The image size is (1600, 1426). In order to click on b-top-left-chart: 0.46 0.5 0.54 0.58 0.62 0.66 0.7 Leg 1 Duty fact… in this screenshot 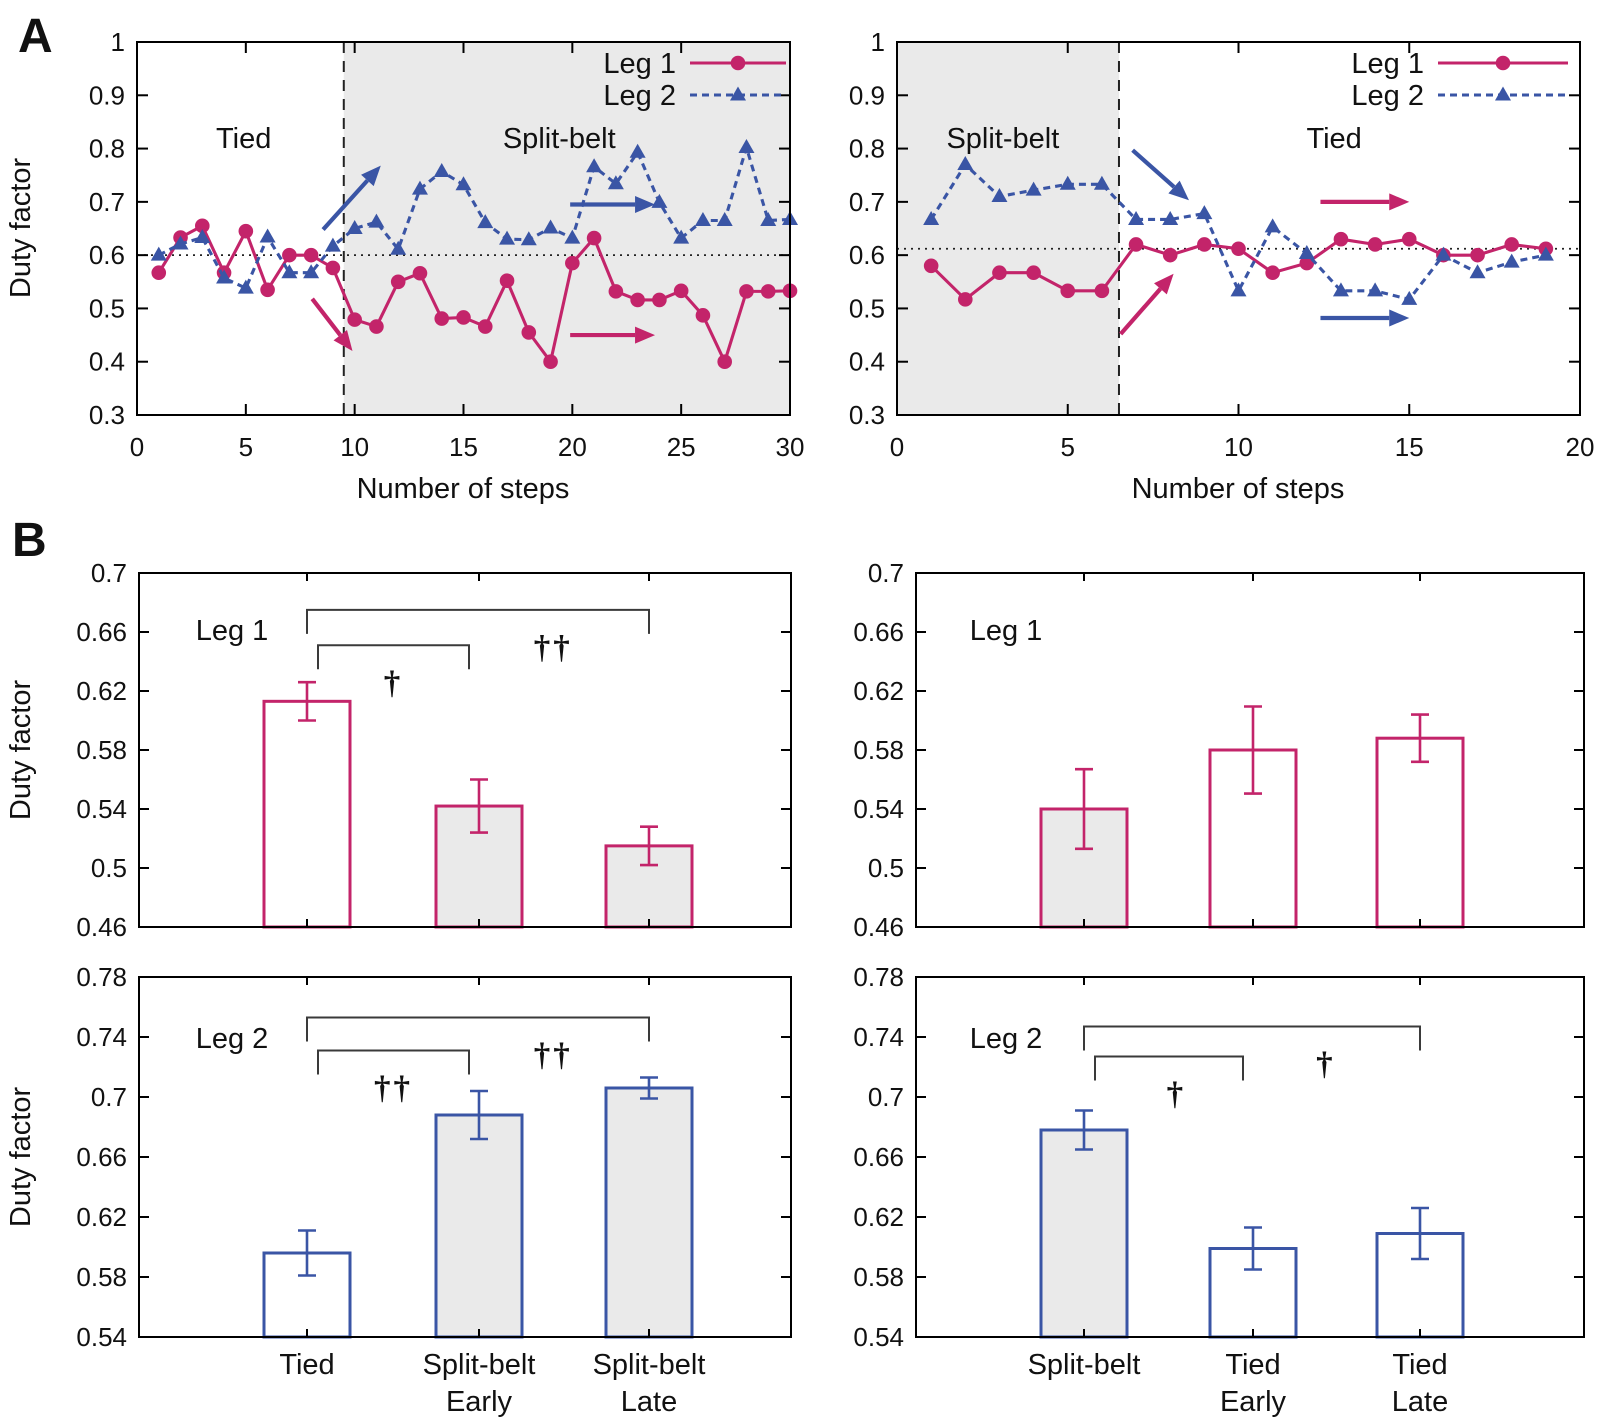, I will do `click(398, 750)`.